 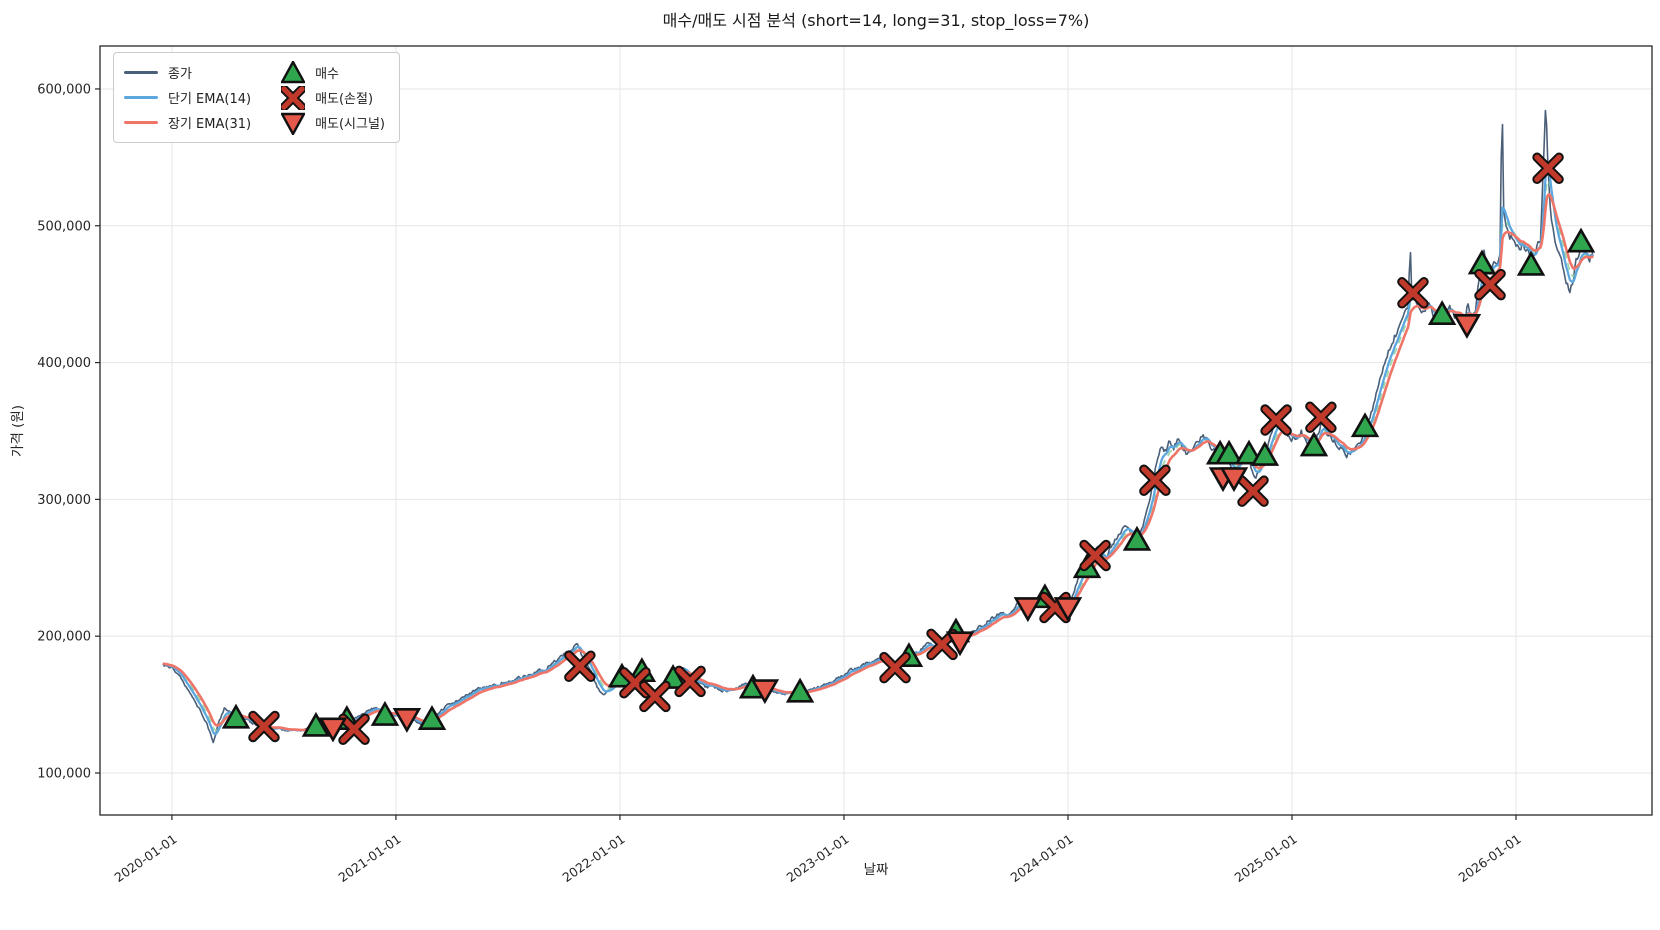 I want to click on x-tick-label: 2026-01-01, so click(x=1490, y=858).